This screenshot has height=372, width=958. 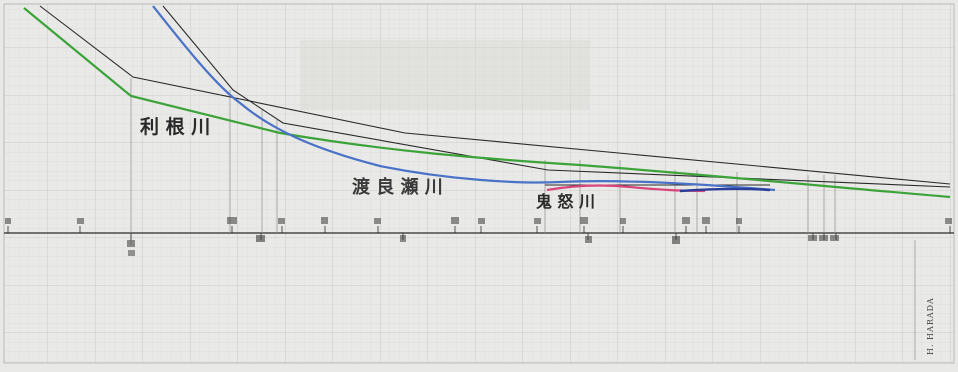 What do you see at coordinates (175, 126) in the screenshot?
I see `tone-river-label: 利 根 川` at bounding box center [175, 126].